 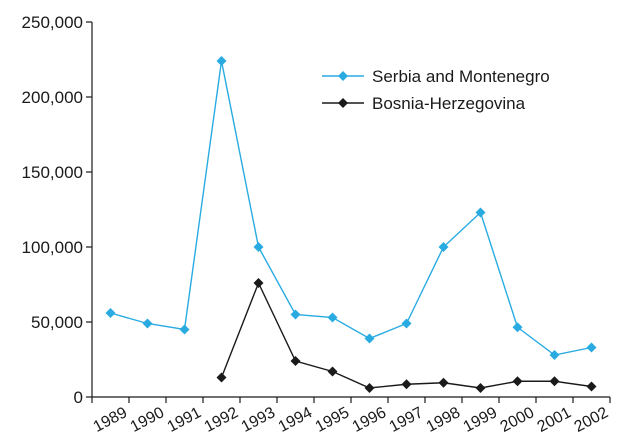 I want to click on legend-label: Serbia and Montenegro, so click(x=461, y=76).